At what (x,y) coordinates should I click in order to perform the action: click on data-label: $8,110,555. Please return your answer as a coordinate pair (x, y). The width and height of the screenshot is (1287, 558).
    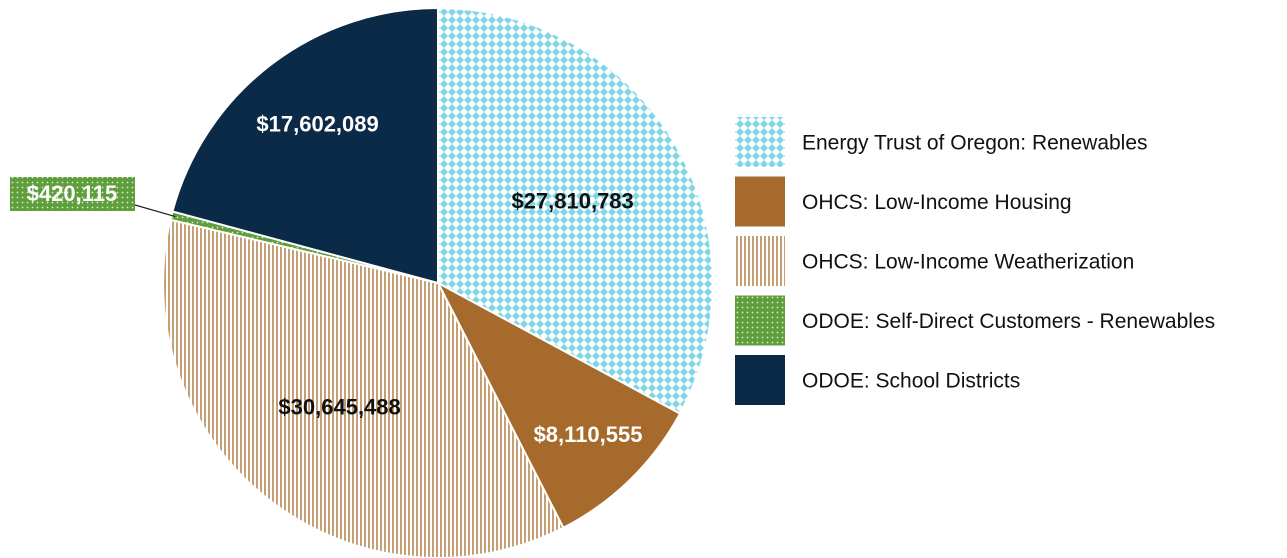
    Looking at the image, I should click on (588, 434).